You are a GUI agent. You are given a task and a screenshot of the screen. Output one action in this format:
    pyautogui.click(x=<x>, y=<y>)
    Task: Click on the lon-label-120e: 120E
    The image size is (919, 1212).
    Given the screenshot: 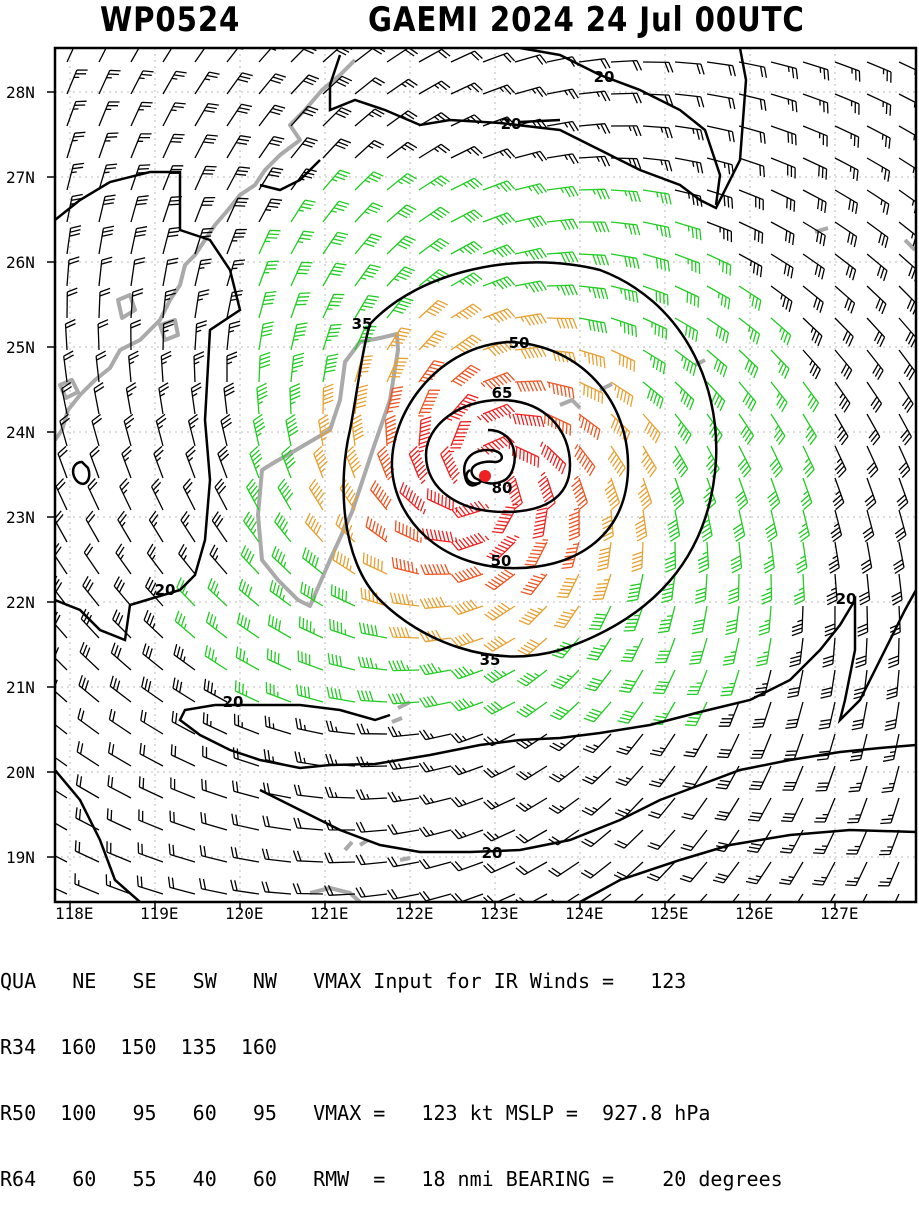 What is the action you would take?
    pyautogui.click(x=244, y=913)
    